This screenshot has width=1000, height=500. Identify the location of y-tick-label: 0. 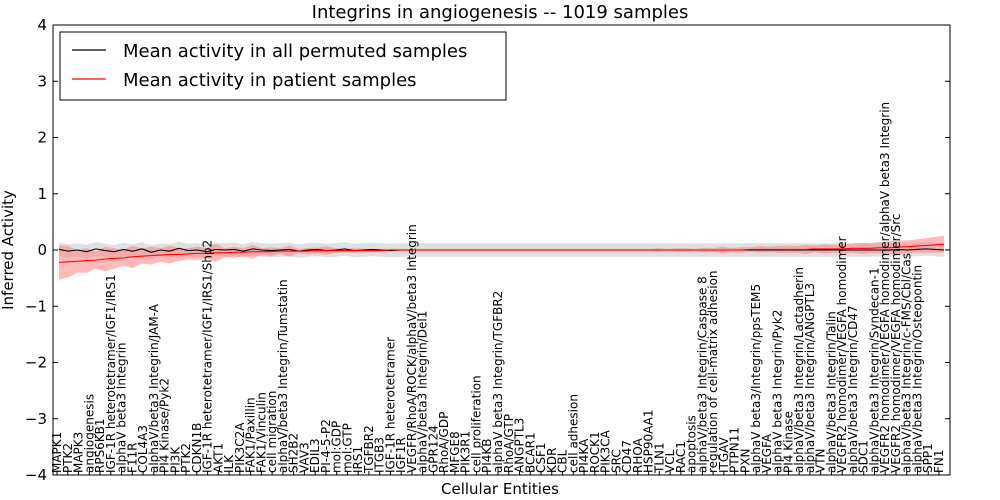
(42, 250).